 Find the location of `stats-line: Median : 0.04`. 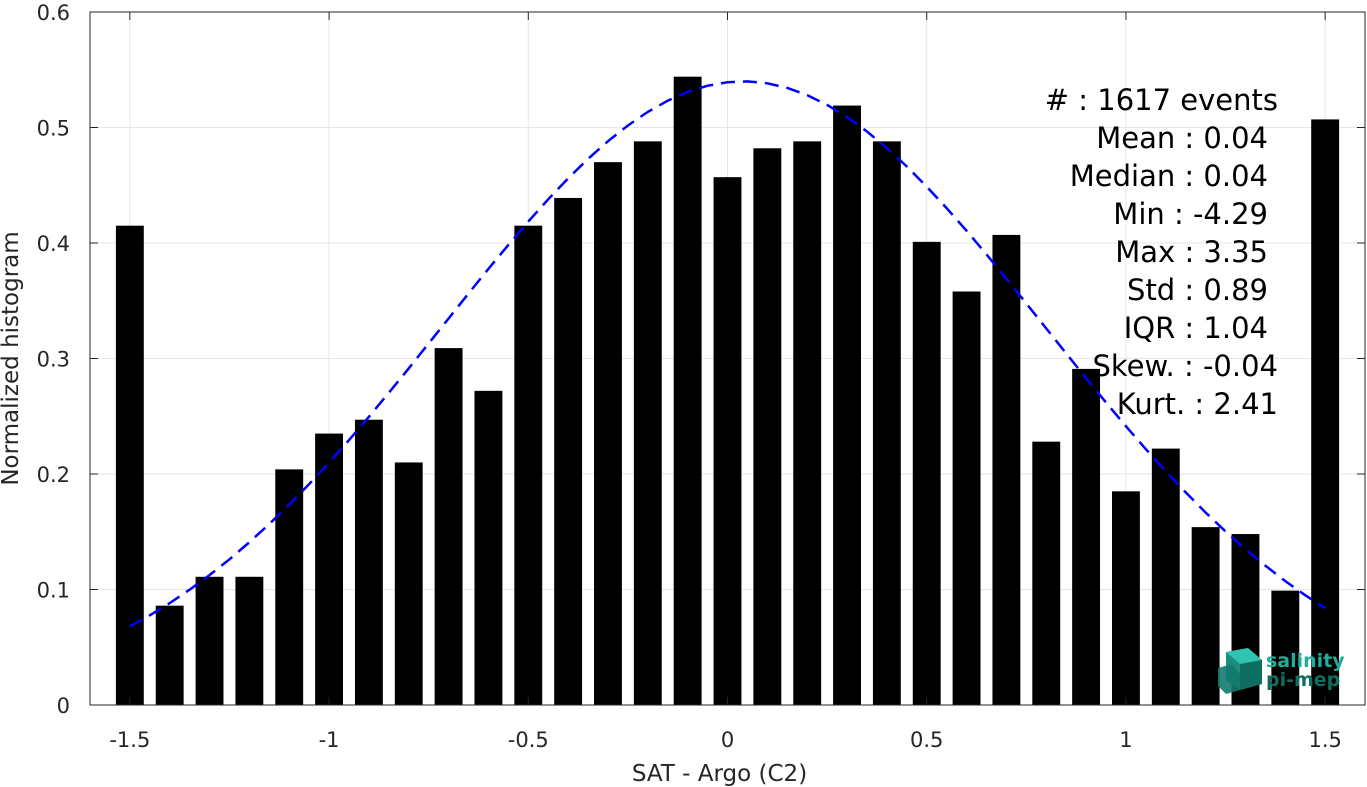

stats-line: Median : 0.04 is located at coordinates (1169, 176).